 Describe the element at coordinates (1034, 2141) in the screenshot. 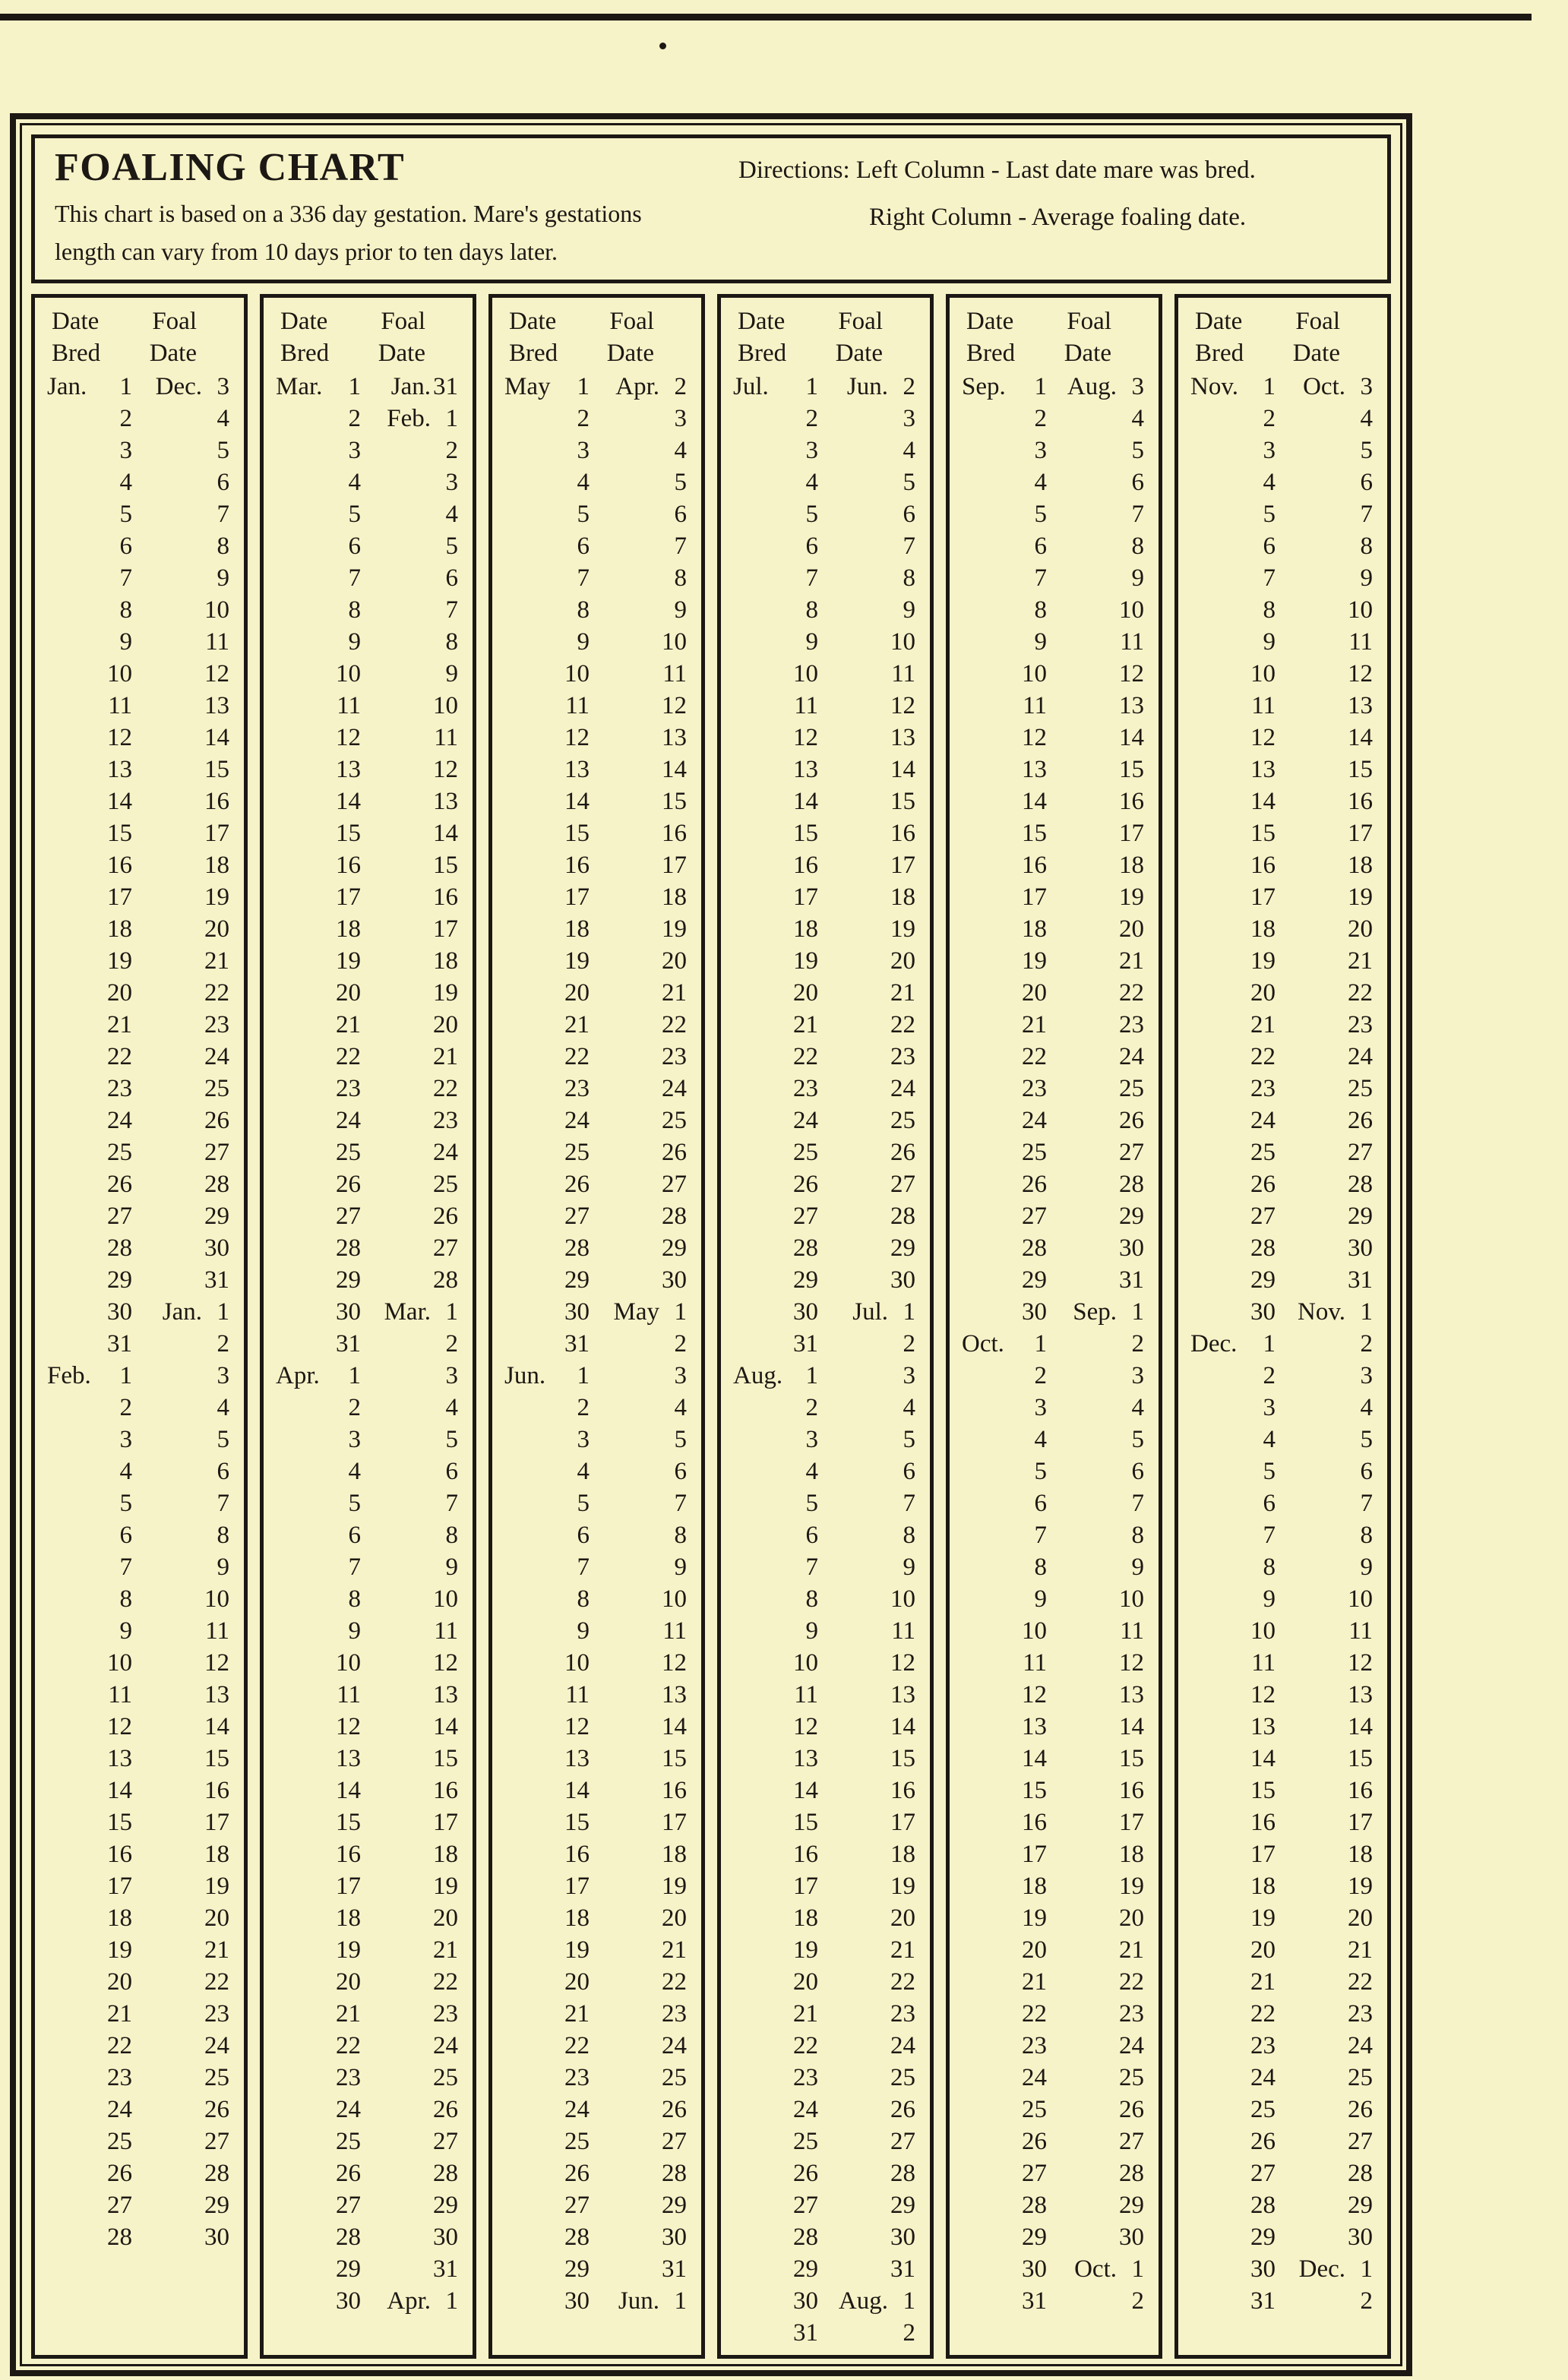

I see `bred-day-cell: 26` at that location.